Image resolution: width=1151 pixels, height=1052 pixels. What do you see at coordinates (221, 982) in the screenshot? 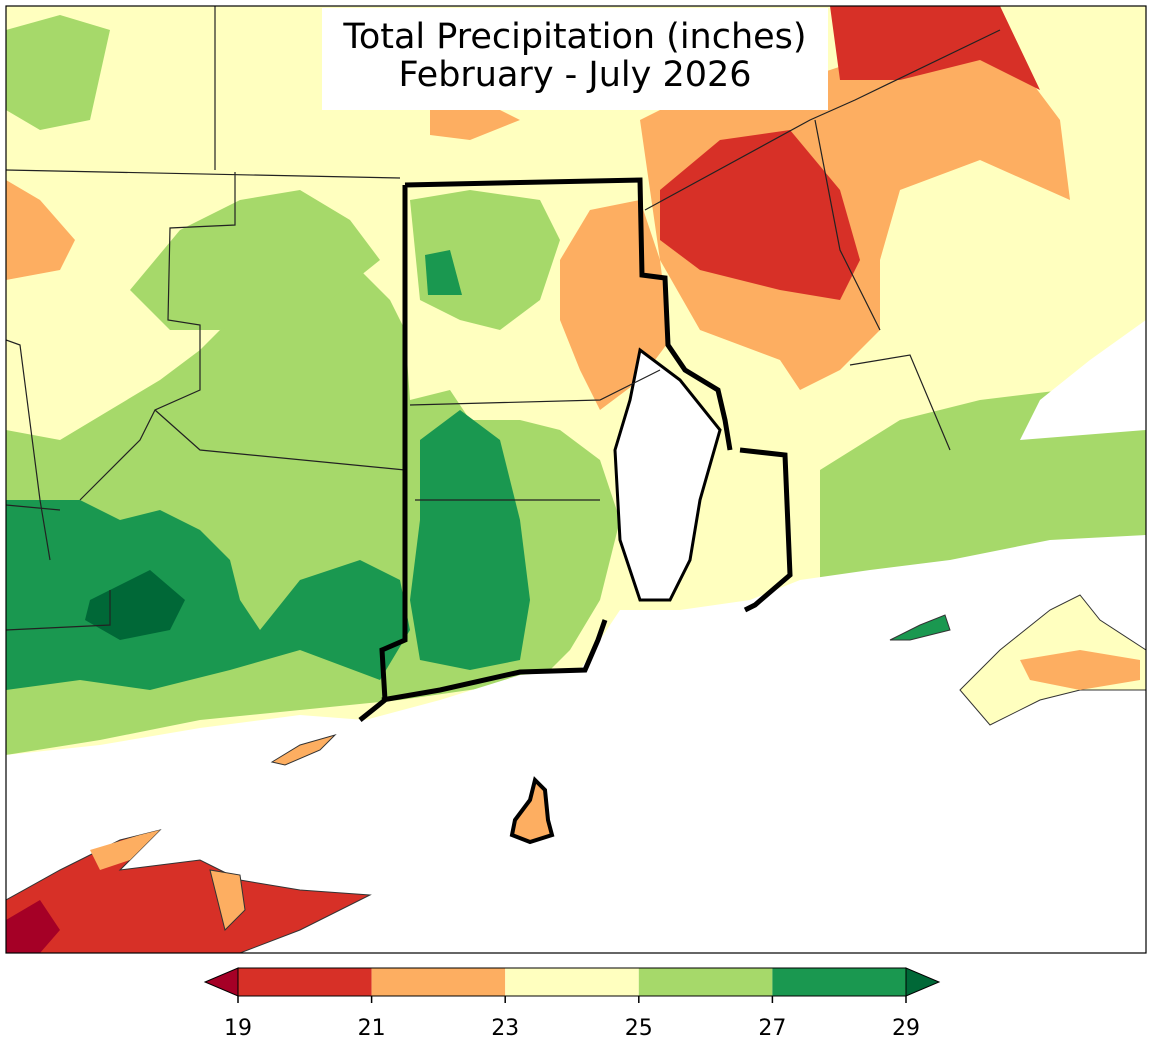
I see `colorbar-under` at bounding box center [221, 982].